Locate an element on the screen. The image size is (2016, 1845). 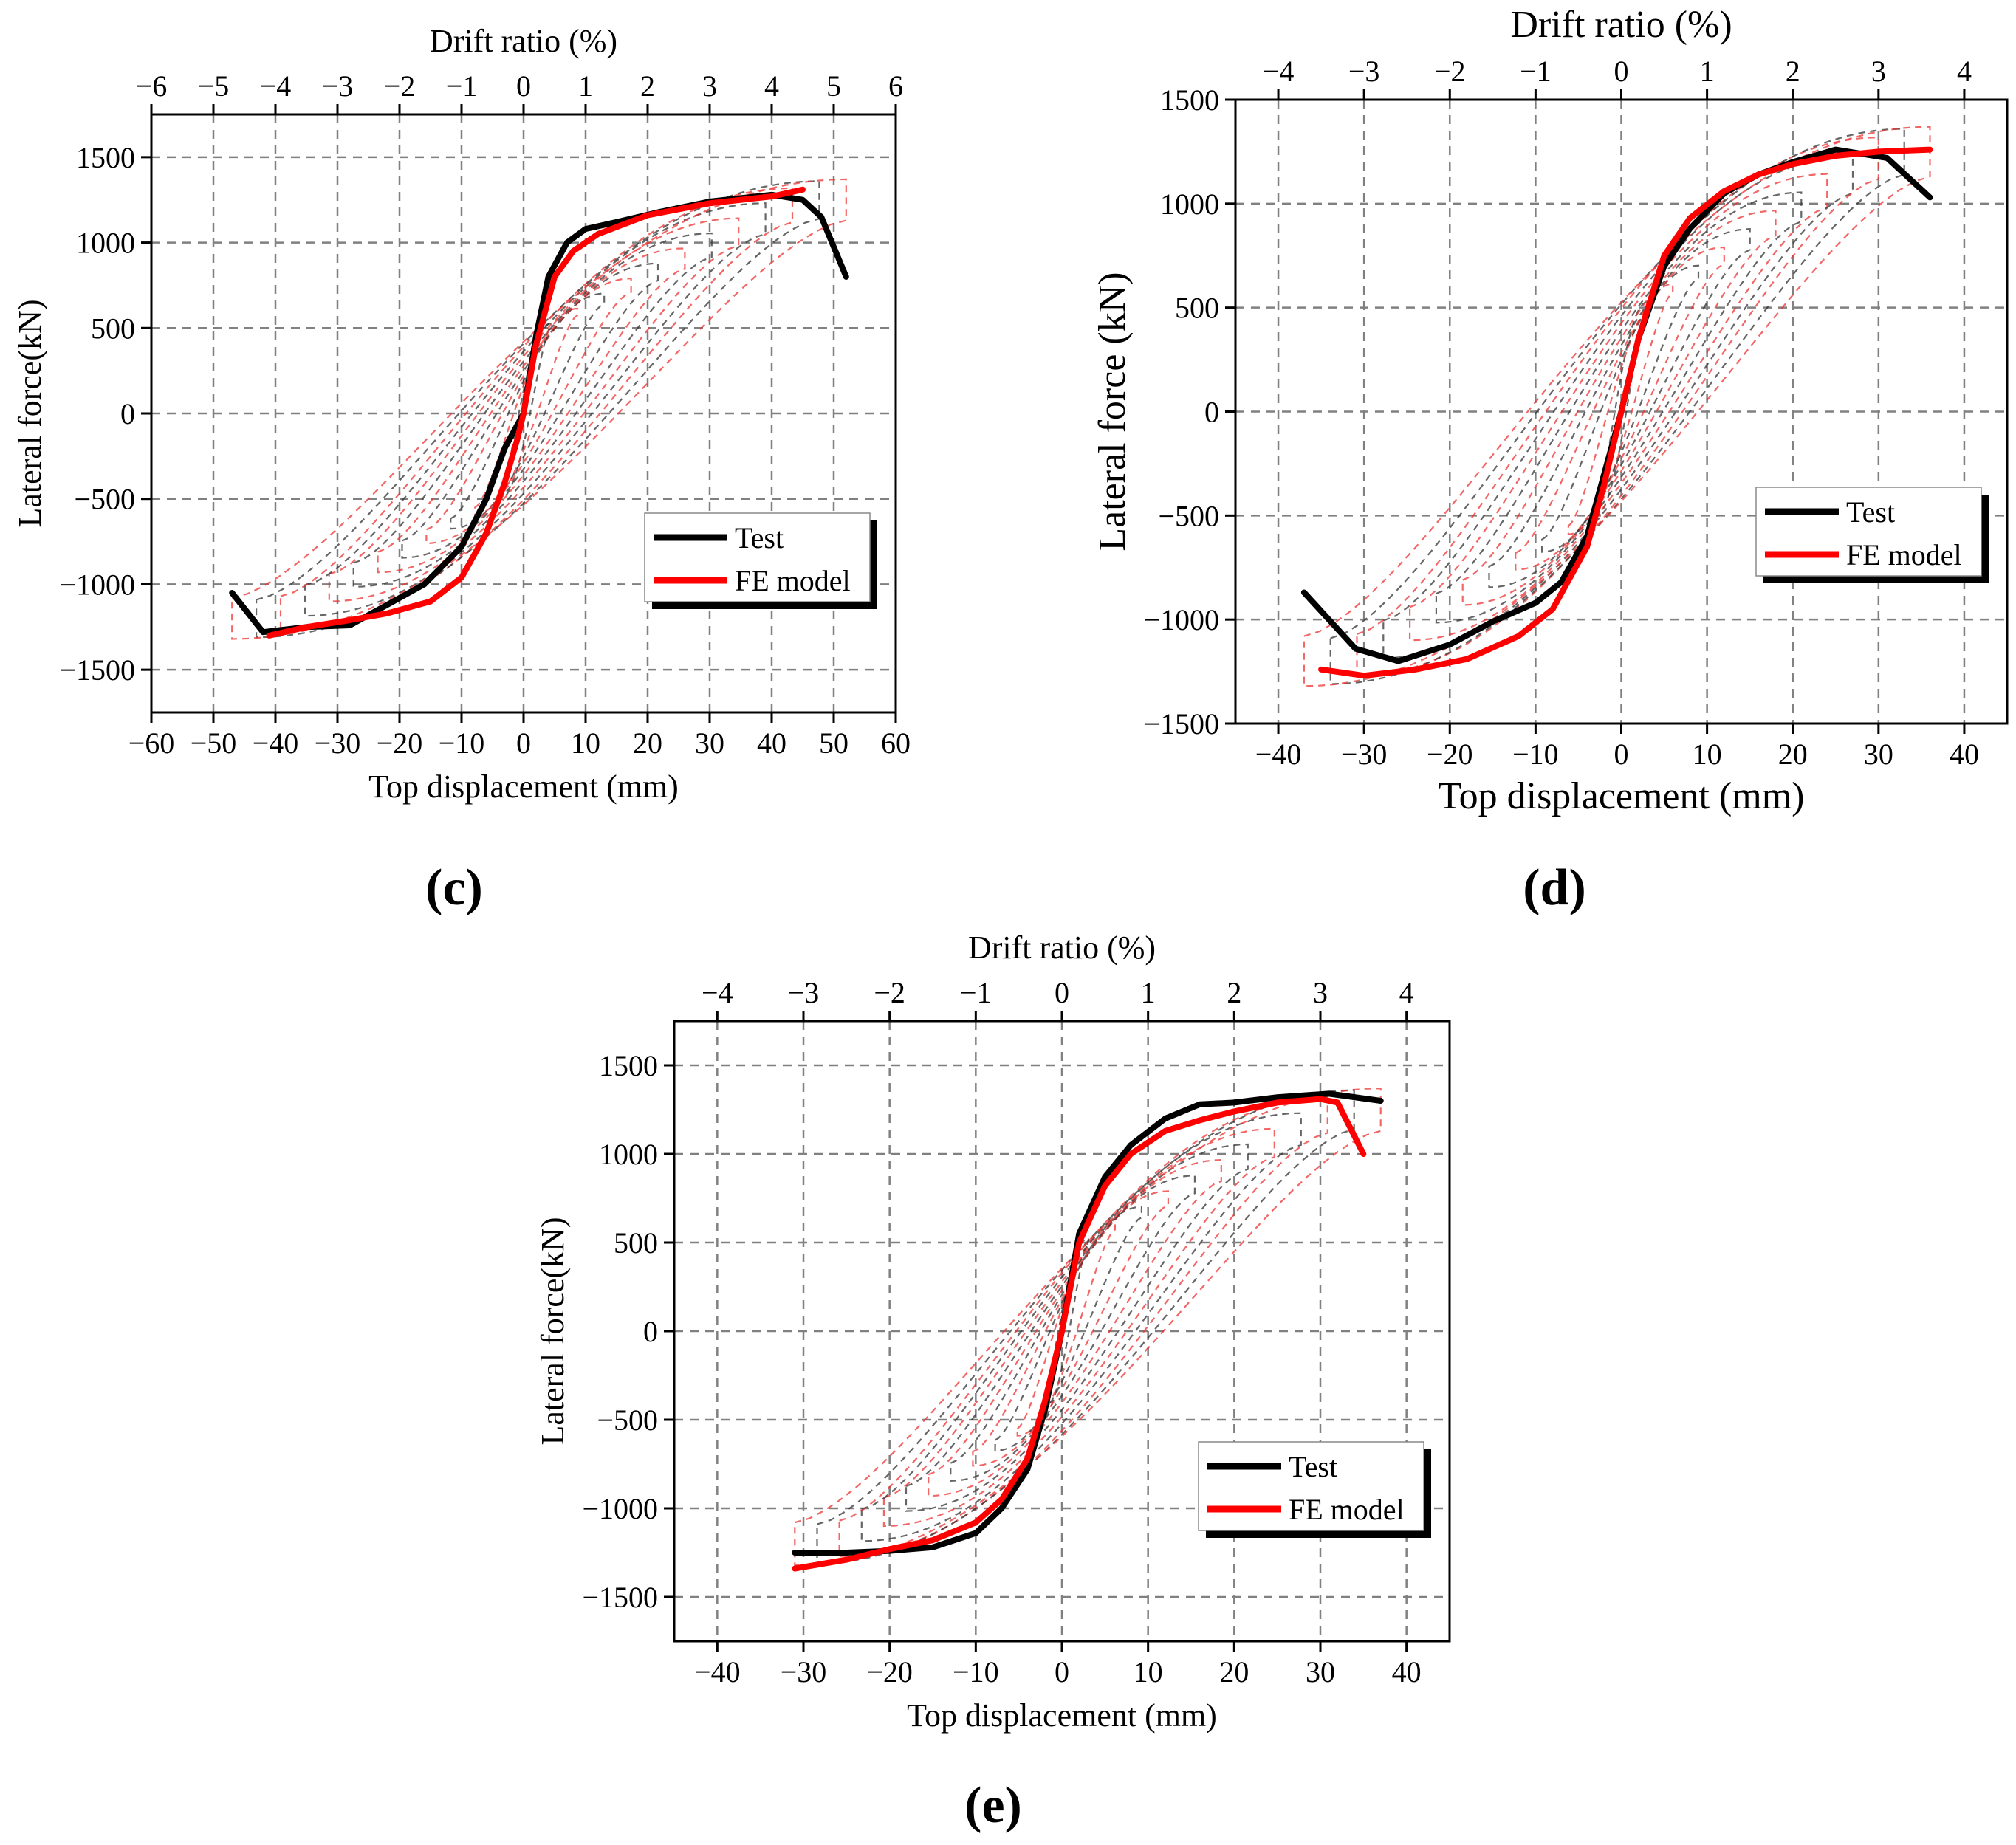
drift-tick-label: −4 is located at coordinates (276, 86).